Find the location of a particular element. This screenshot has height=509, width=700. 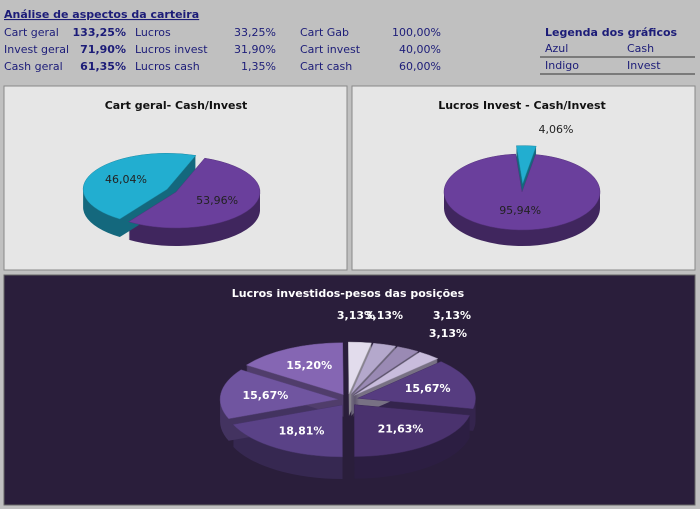

chart-title: Cart geral- Cash/Invest is located at coordinates (176, 105).